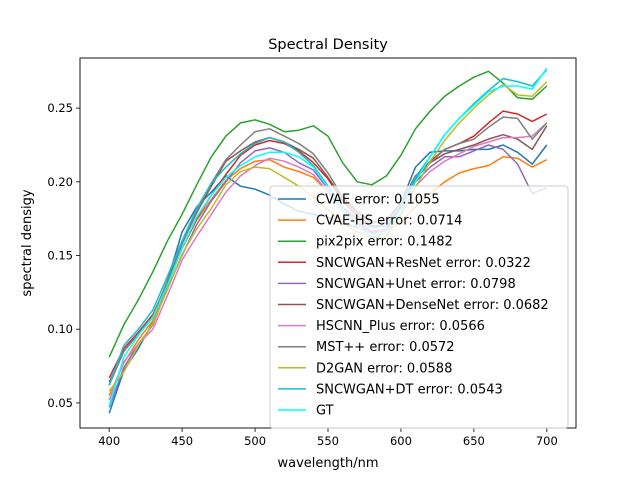  What do you see at coordinates (385, 347) in the screenshot?
I see `legend-label: MST++ error: 0.0572` at bounding box center [385, 347].